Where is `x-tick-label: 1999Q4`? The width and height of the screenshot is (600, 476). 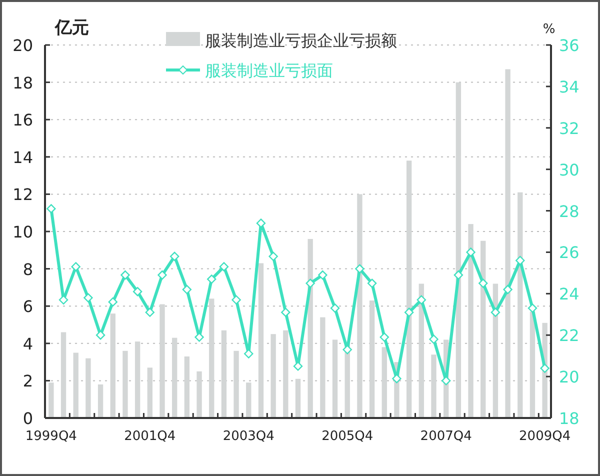
x-tick-label: 1999Q4 is located at coordinates (51, 436).